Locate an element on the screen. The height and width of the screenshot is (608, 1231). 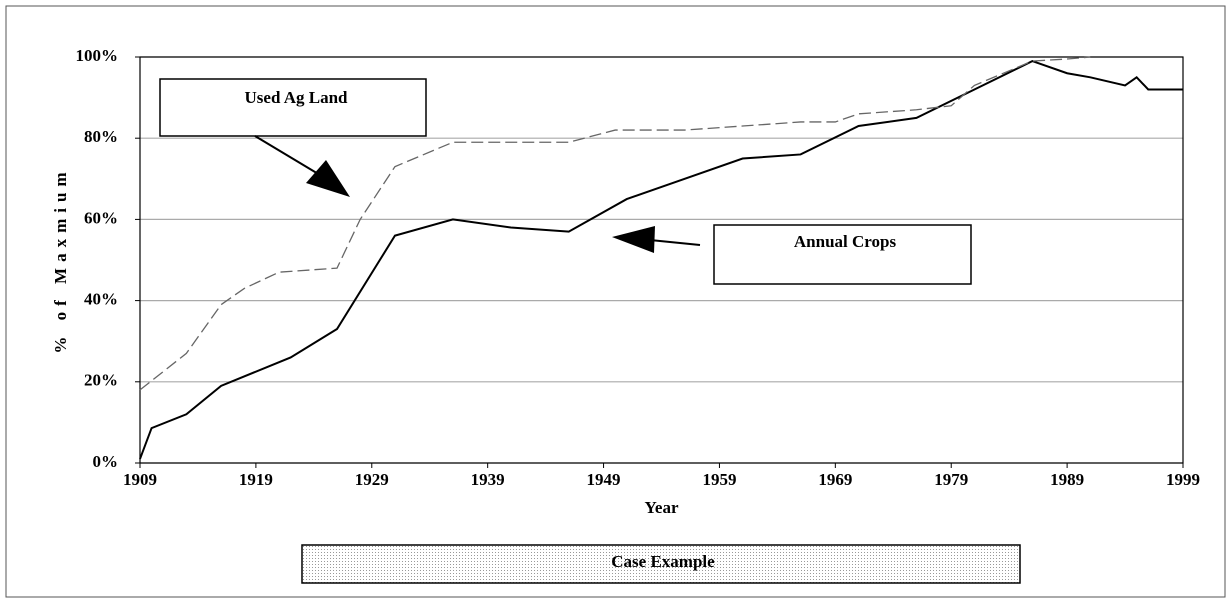
x-tick-label: 1959 is located at coordinates (719, 479).